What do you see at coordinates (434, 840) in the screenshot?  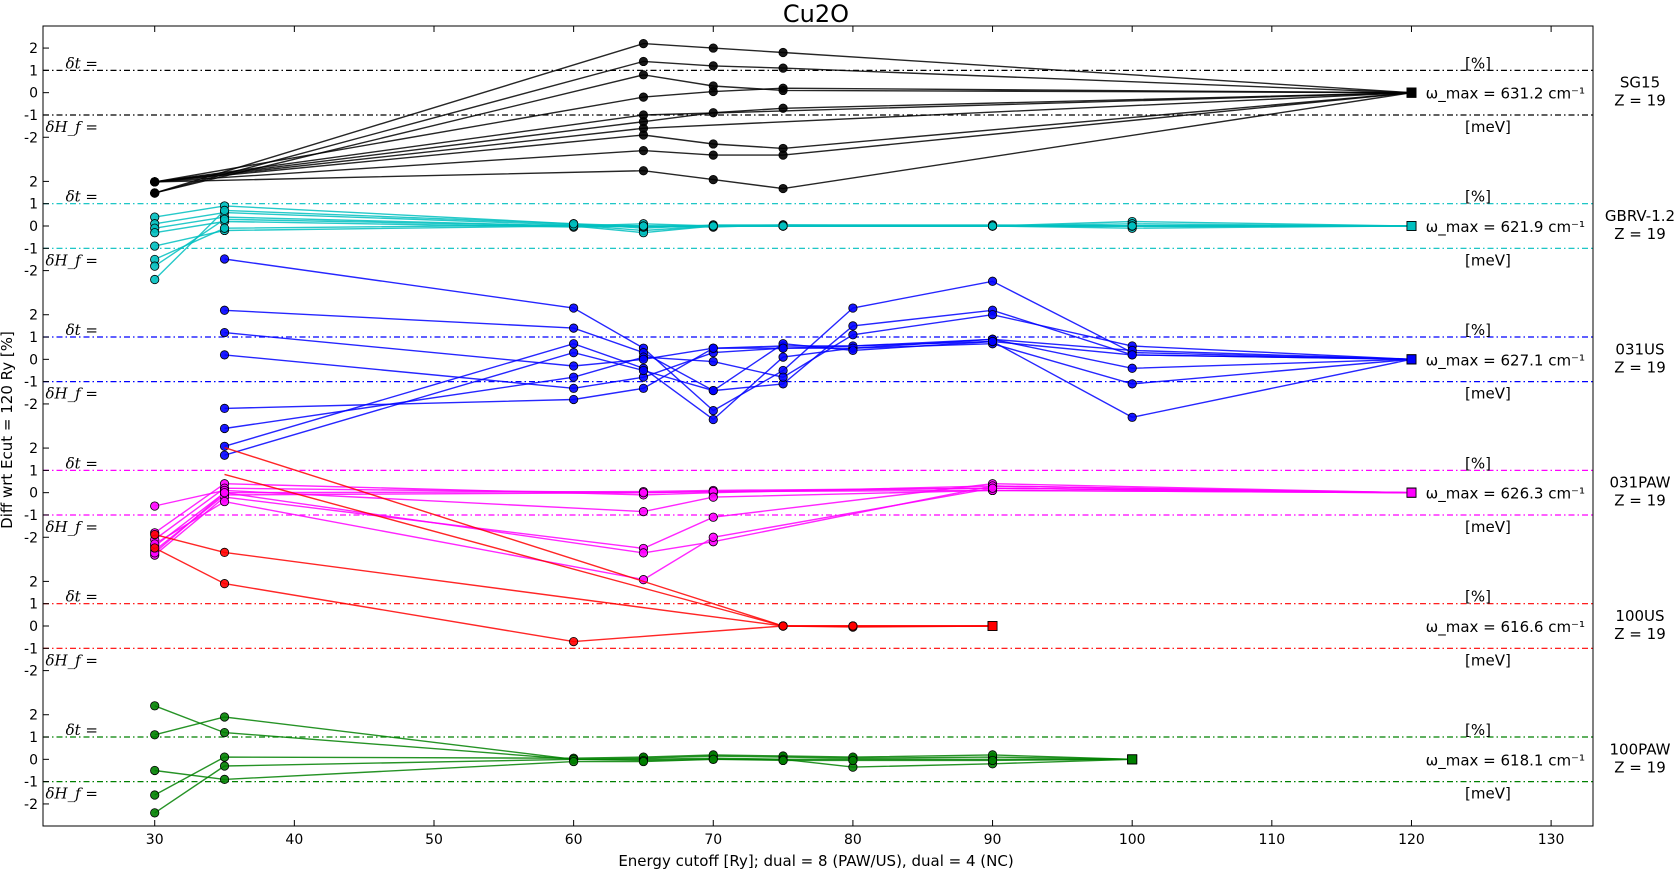 I see `x-tick-label: 50` at bounding box center [434, 840].